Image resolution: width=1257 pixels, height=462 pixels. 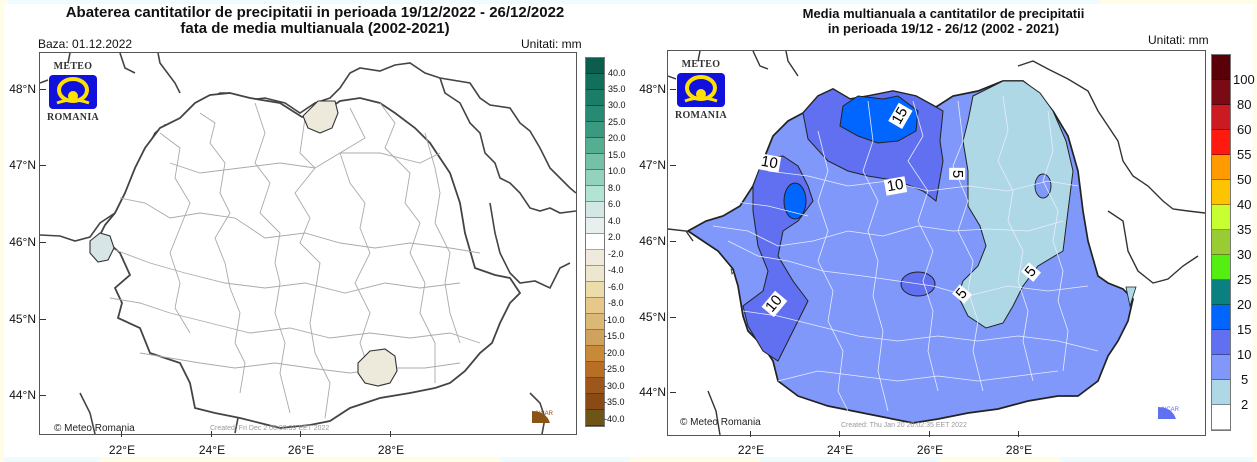 I want to click on cb-label: -25.0, so click(x=614, y=369).